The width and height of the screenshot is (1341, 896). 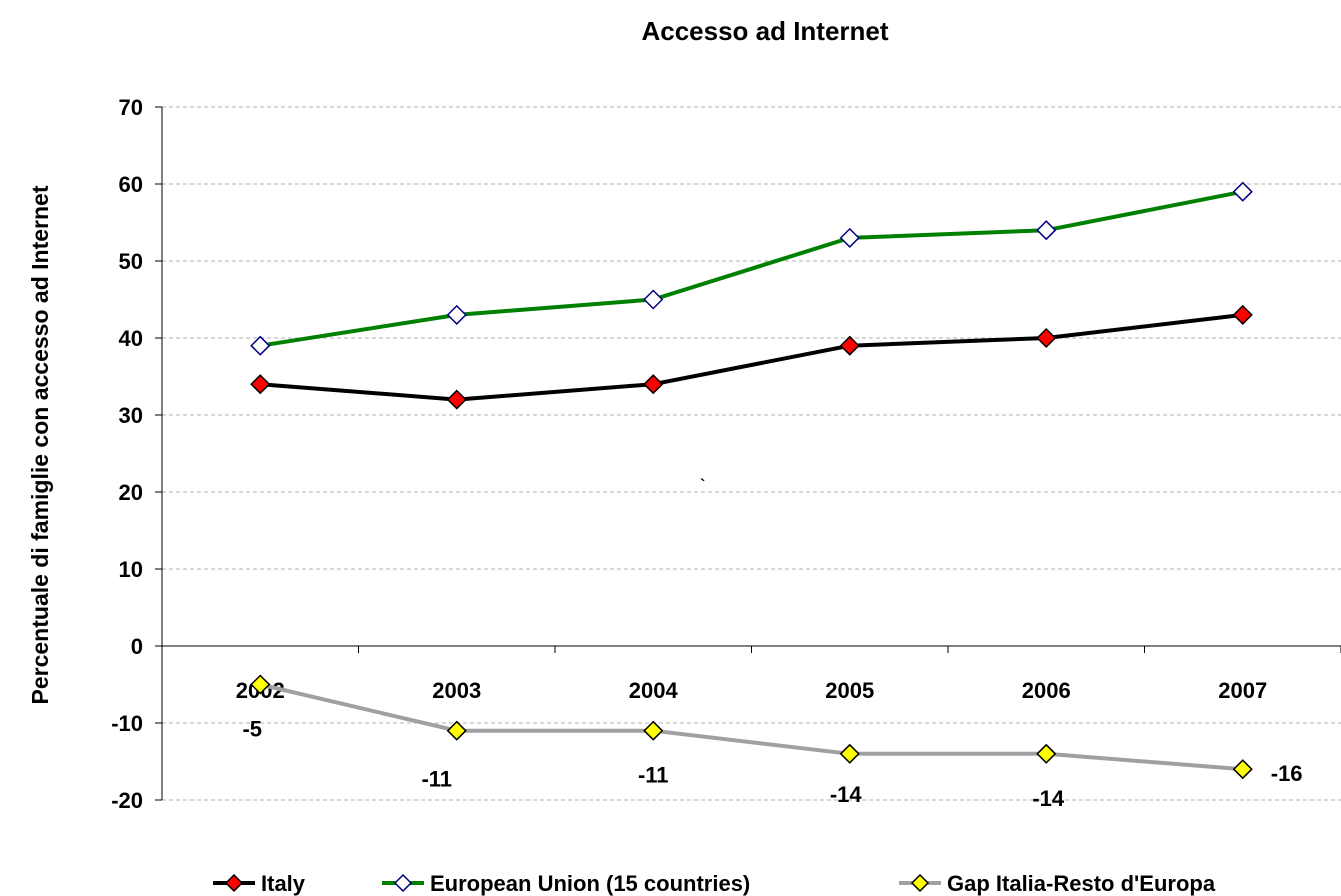 What do you see at coordinates (137, 646) in the screenshot?
I see `y-tick-label: 0` at bounding box center [137, 646].